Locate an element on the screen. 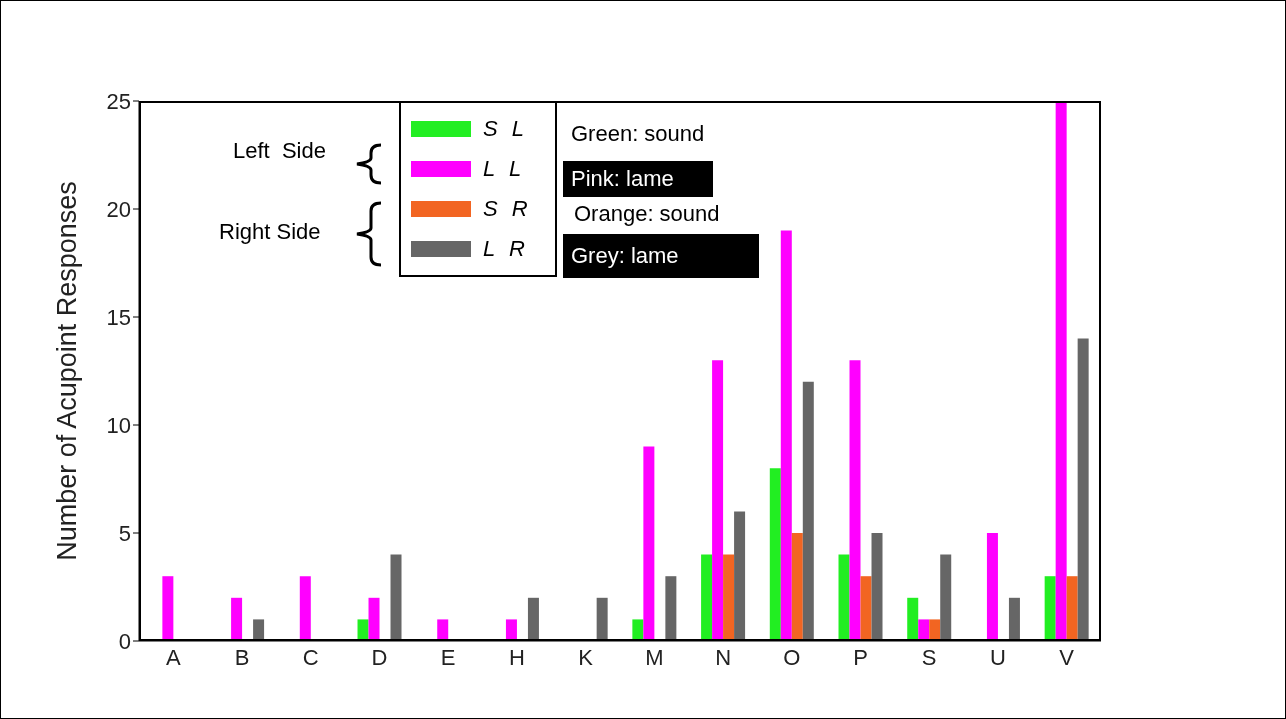 Image resolution: width=1286 pixels, height=719 pixels. legend-label: S R is located at coordinates (507, 209).